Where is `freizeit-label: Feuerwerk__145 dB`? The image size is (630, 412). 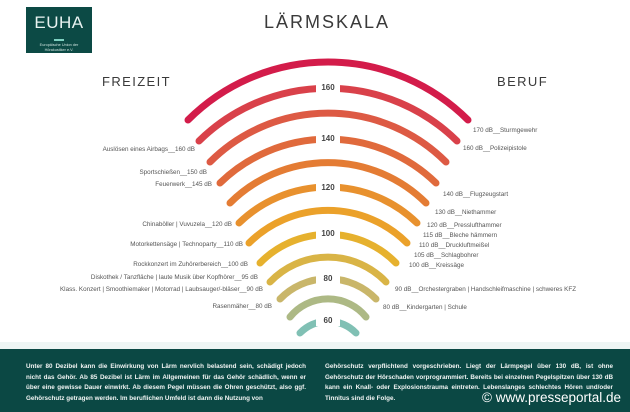
freizeit-label: Feuerwerk__145 dB is located at coordinates (183, 184).